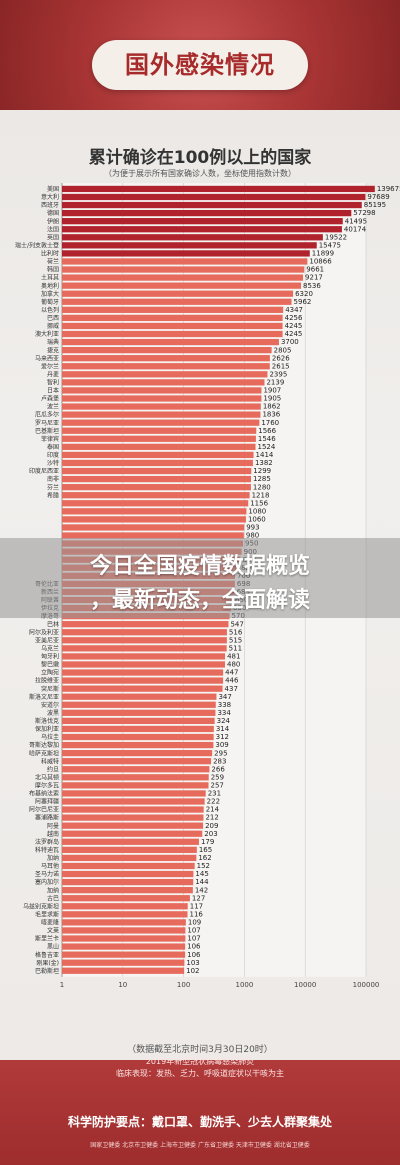 The image size is (400, 1165). What do you see at coordinates (278, 374) in the screenshot?
I see `value-label: 2395` at bounding box center [278, 374].